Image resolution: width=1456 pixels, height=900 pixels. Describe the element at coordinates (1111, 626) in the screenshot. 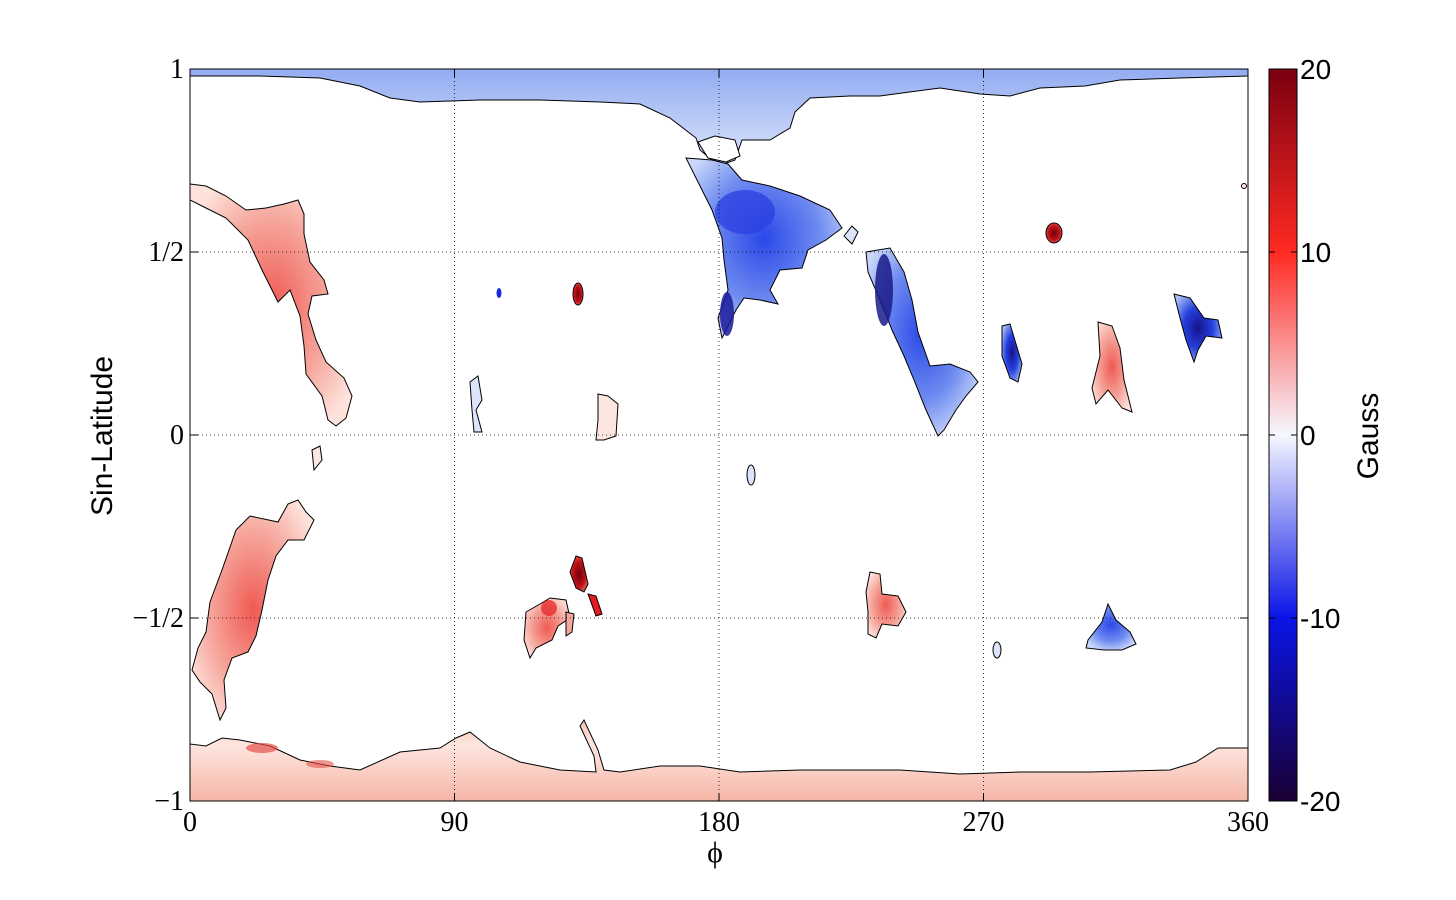

I see `patch-phi315-south` at that location.